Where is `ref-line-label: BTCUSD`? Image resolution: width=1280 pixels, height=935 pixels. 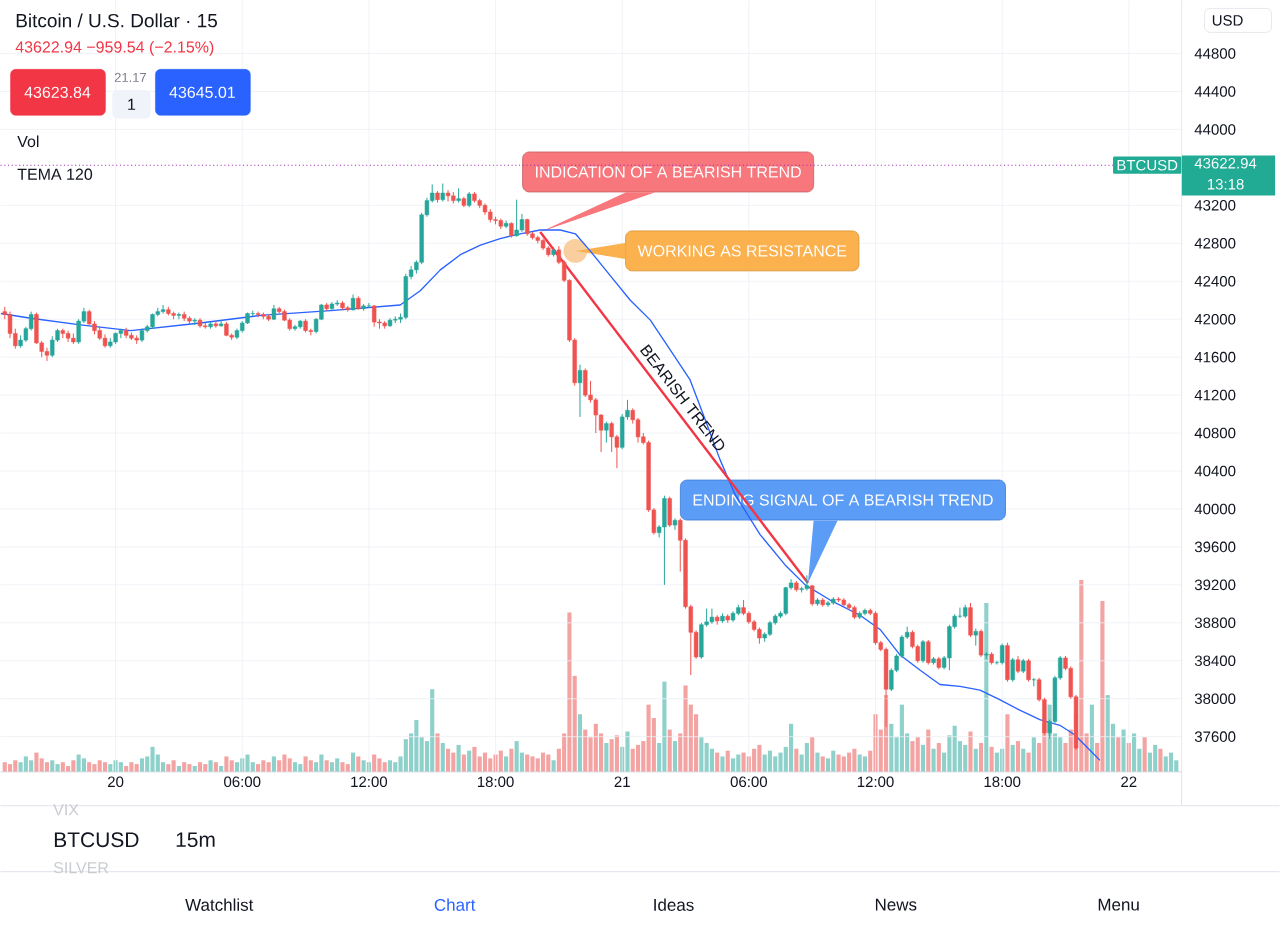 ref-line-label: BTCUSD is located at coordinates (1147, 165).